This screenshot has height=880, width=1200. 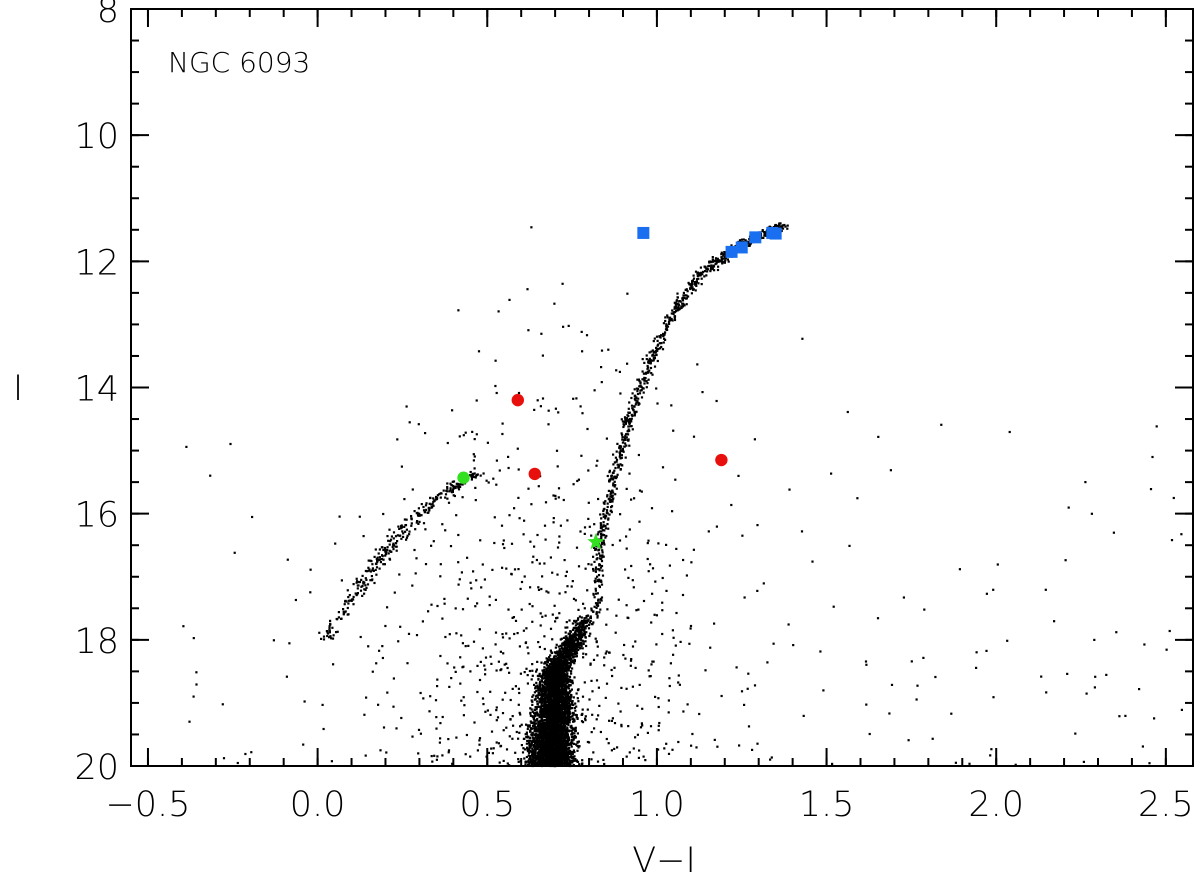 What do you see at coordinates (572, 729) in the screenshot?
I see `star-dot-2021` at bounding box center [572, 729].